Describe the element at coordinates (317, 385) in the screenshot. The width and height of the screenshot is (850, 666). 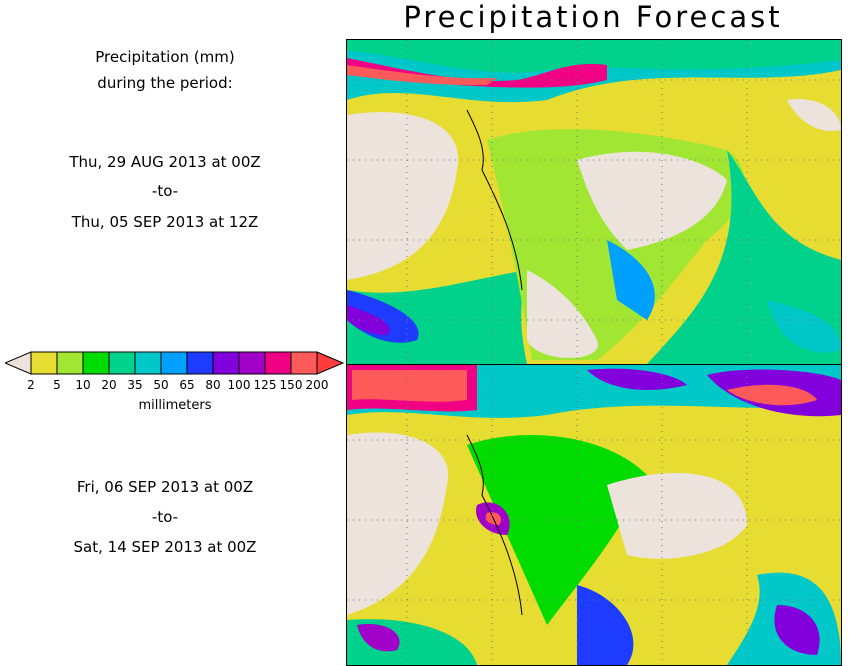
I see `legend-tick: 200` at that location.